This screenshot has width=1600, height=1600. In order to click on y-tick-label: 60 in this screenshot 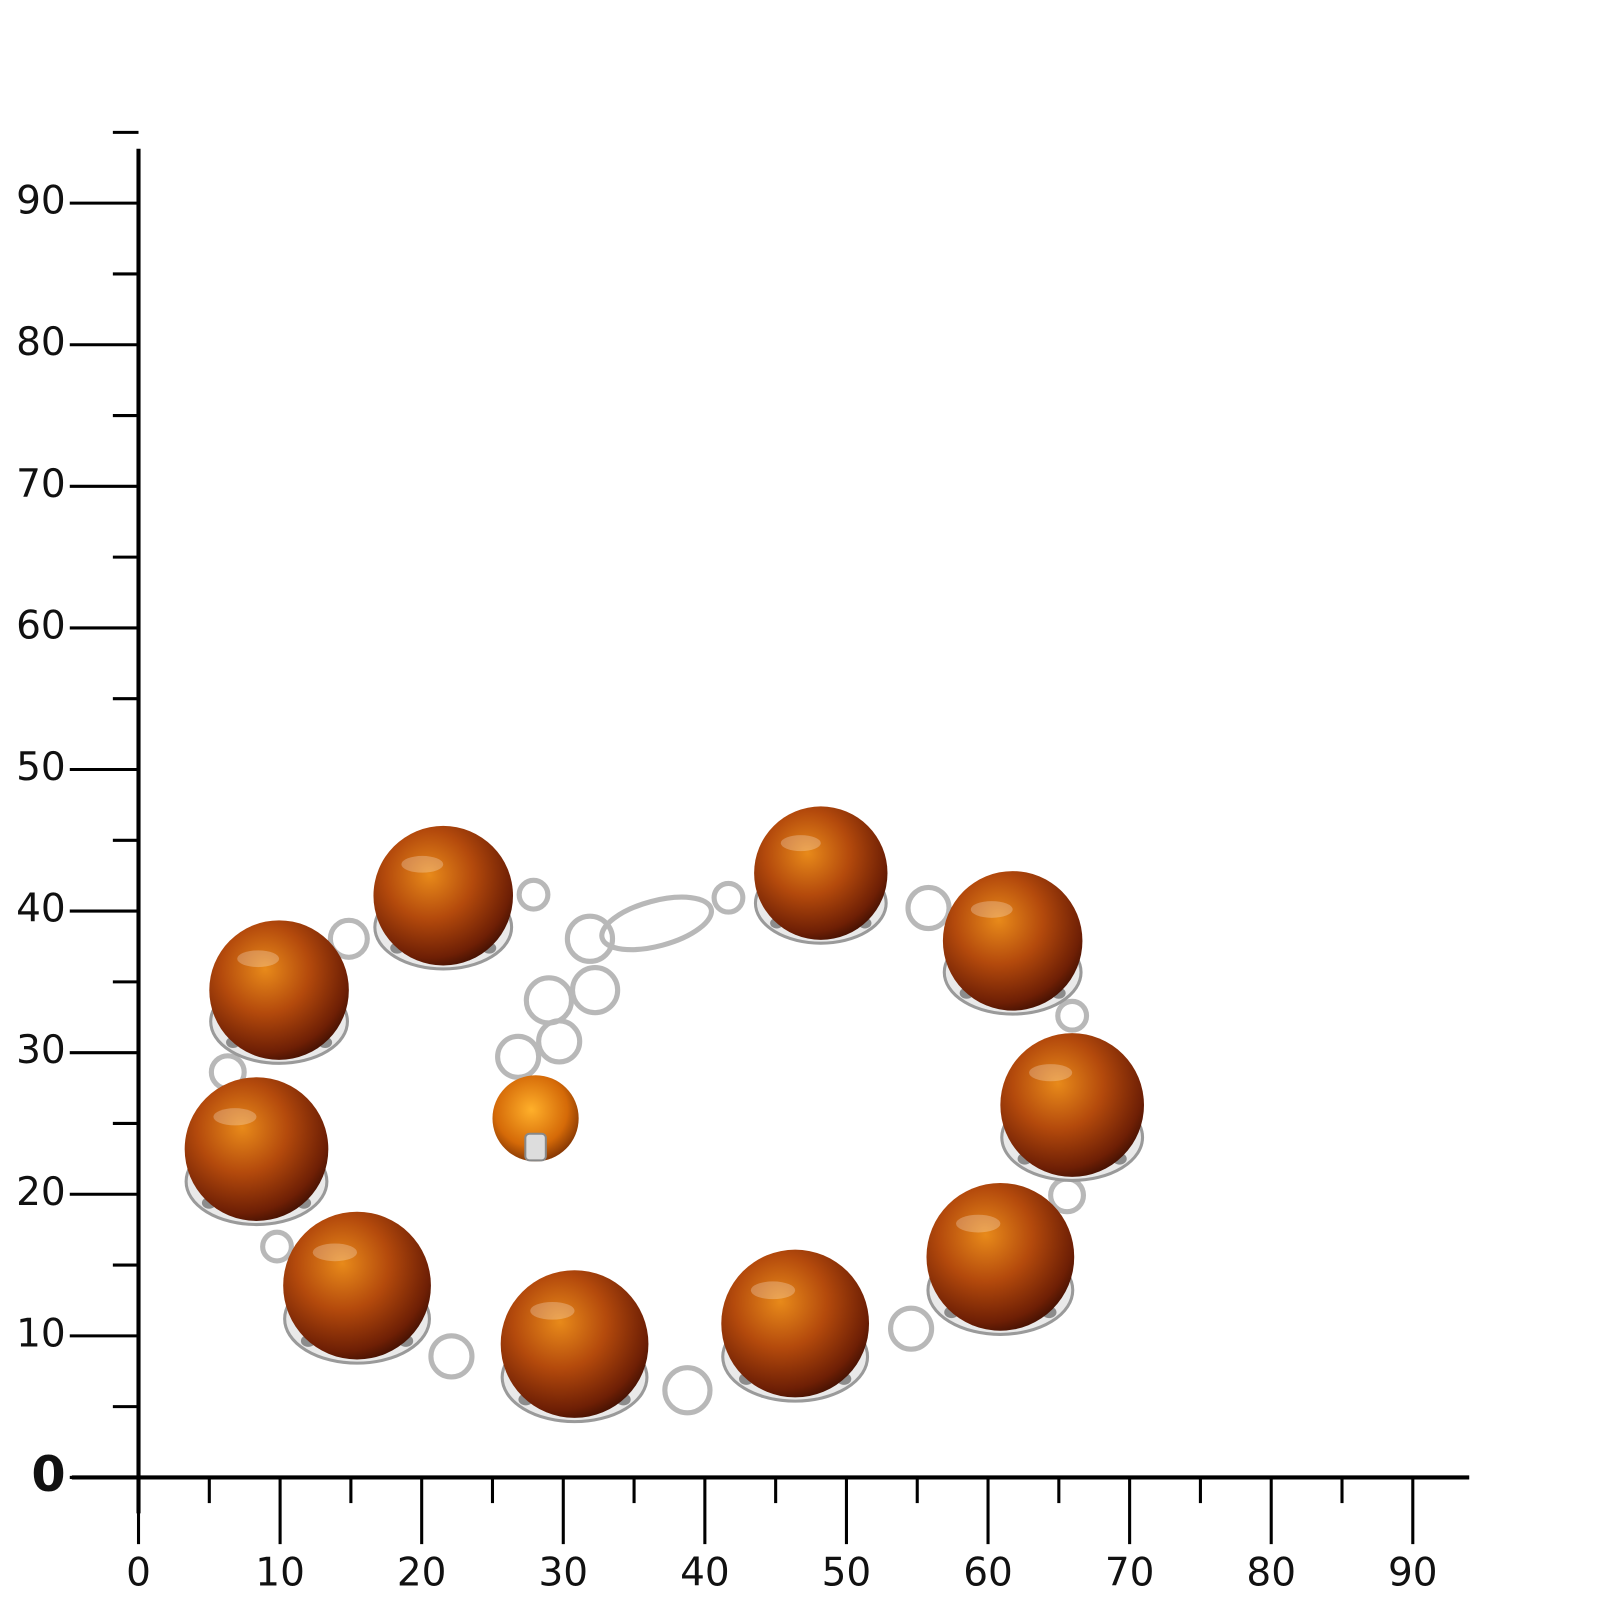, I will do `click(41, 625)`.